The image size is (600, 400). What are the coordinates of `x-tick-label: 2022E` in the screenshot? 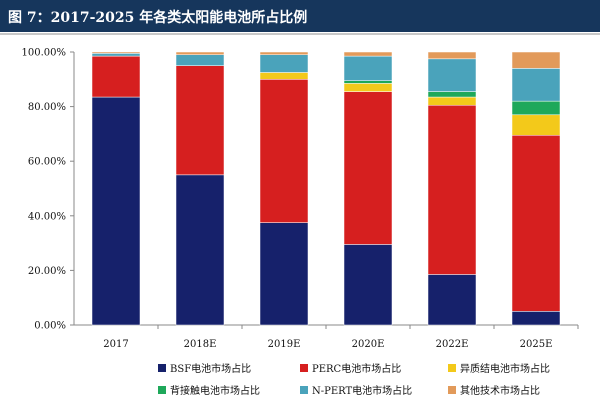 It's located at (452, 344).